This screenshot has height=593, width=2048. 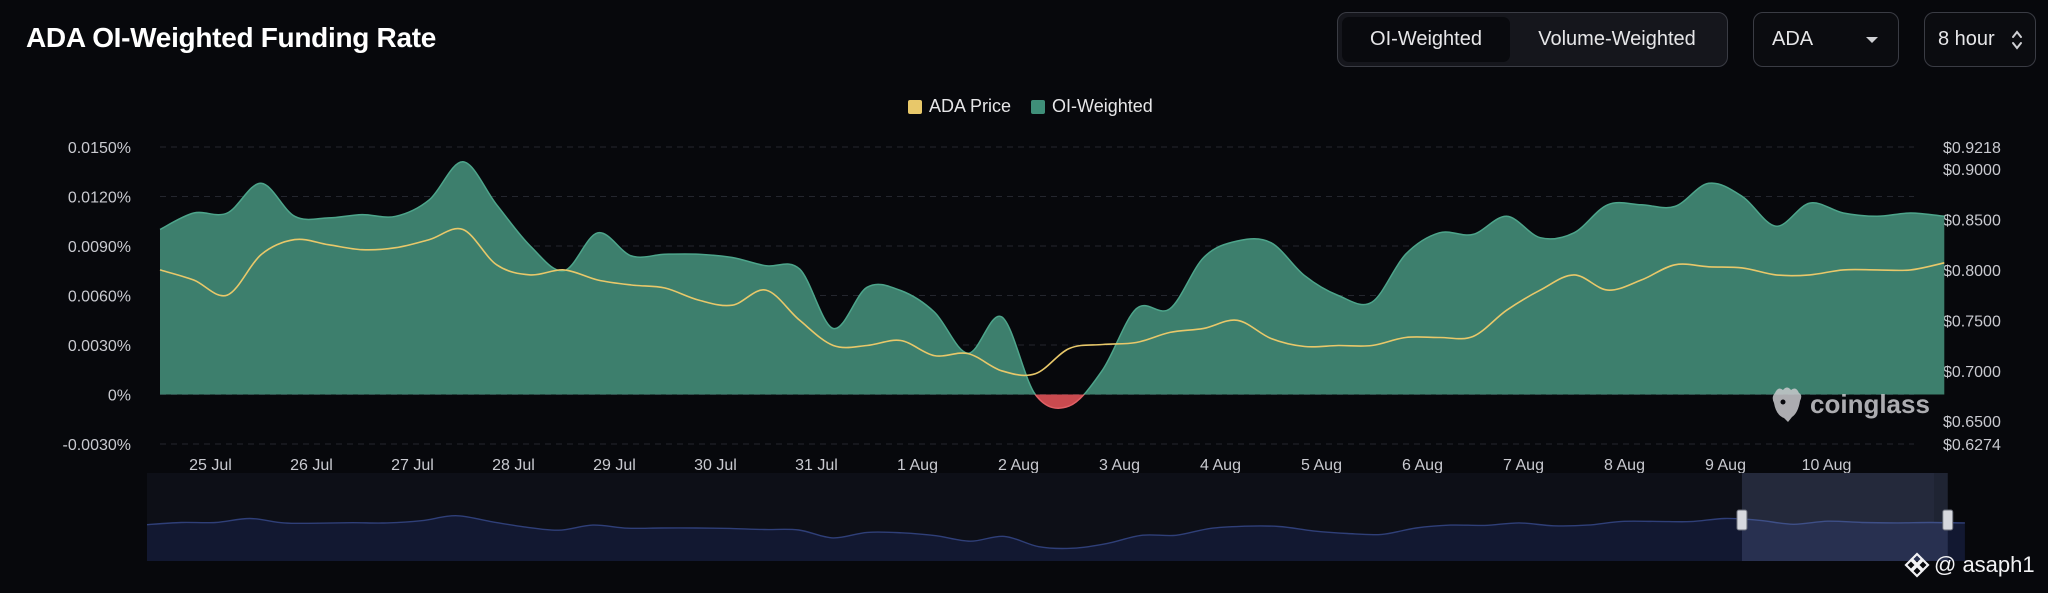 What do you see at coordinates (513, 465) in the screenshot?
I see `x-tick-label: 28 Jul` at bounding box center [513, 465].